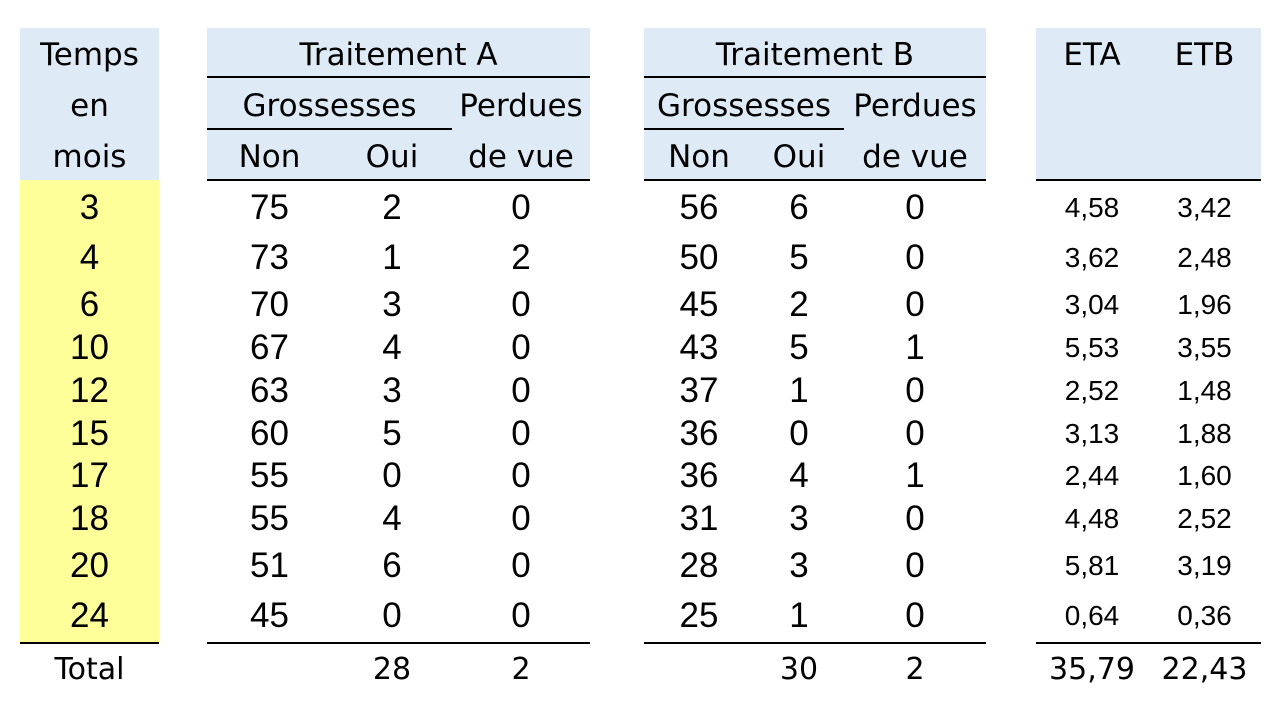 The image size is (1280, 720). I want to click on b-non-cell: 56, so click(699, 207).